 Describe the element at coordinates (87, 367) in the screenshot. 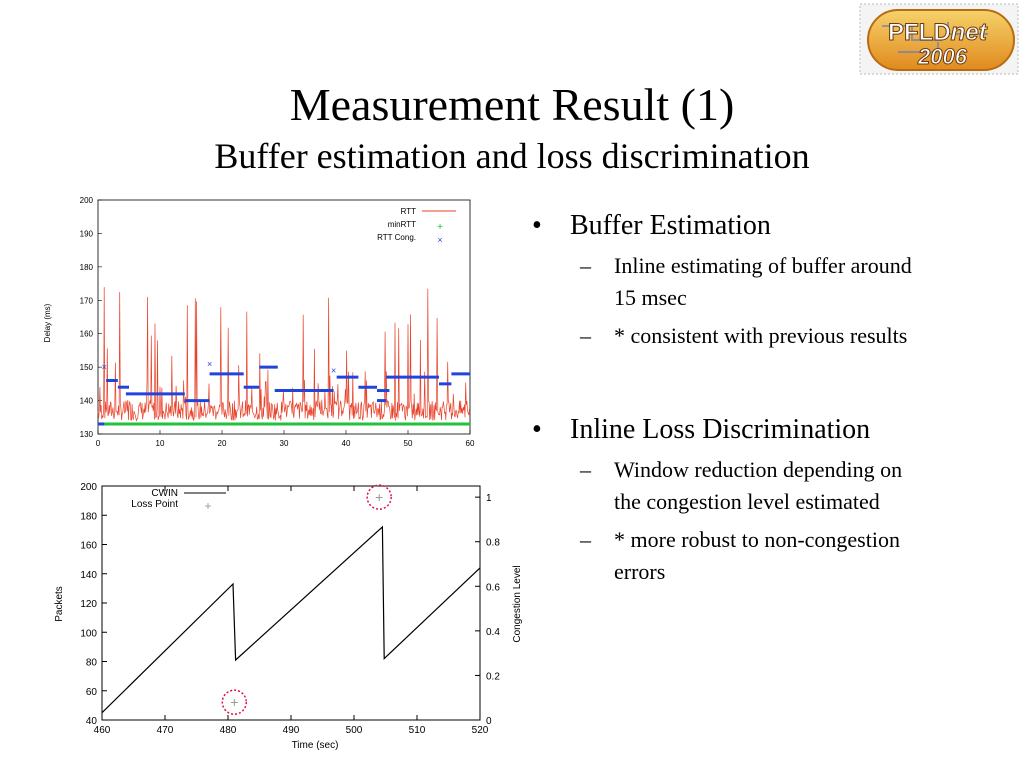

I see `y-tick-label: 150` at that location.